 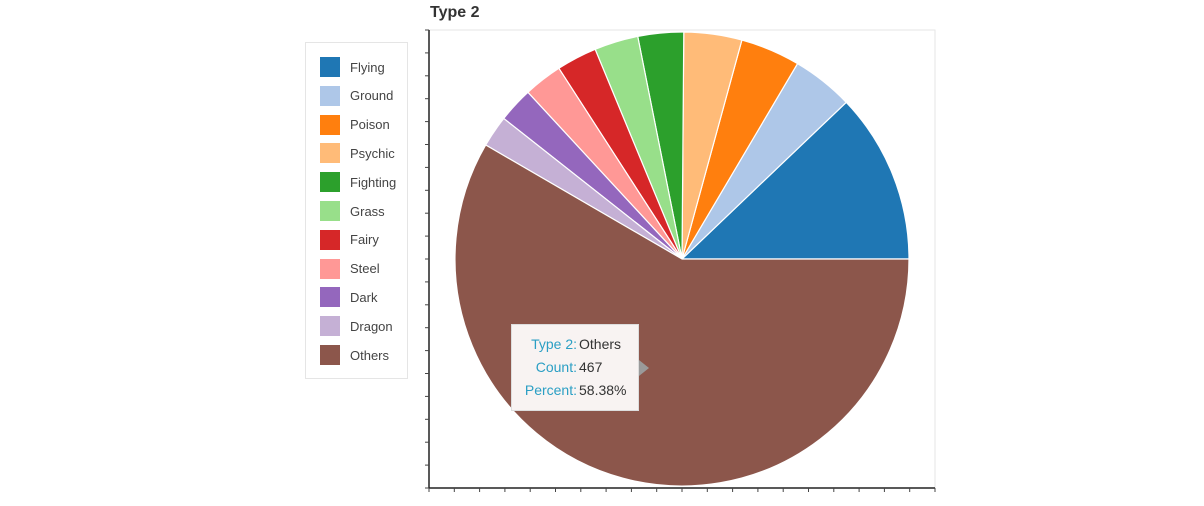 I want to click on tooltip-key-percent: Percent:, so click(x=550, y=390).